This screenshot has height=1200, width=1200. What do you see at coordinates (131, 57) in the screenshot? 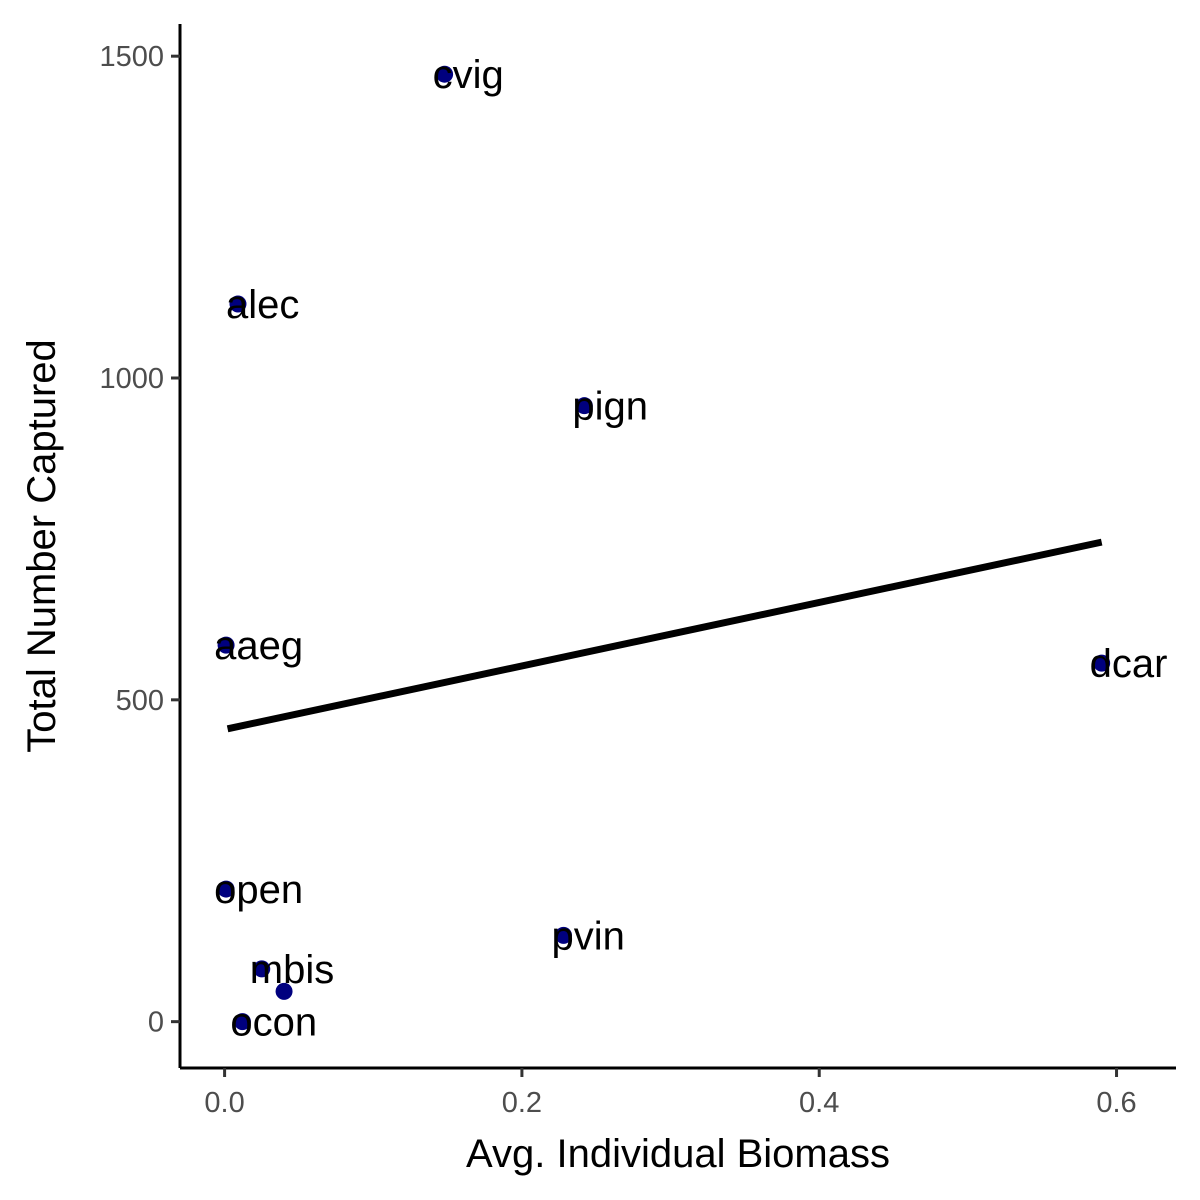
I see `y-tick-label: 1500` at bounding box center [131, 57].